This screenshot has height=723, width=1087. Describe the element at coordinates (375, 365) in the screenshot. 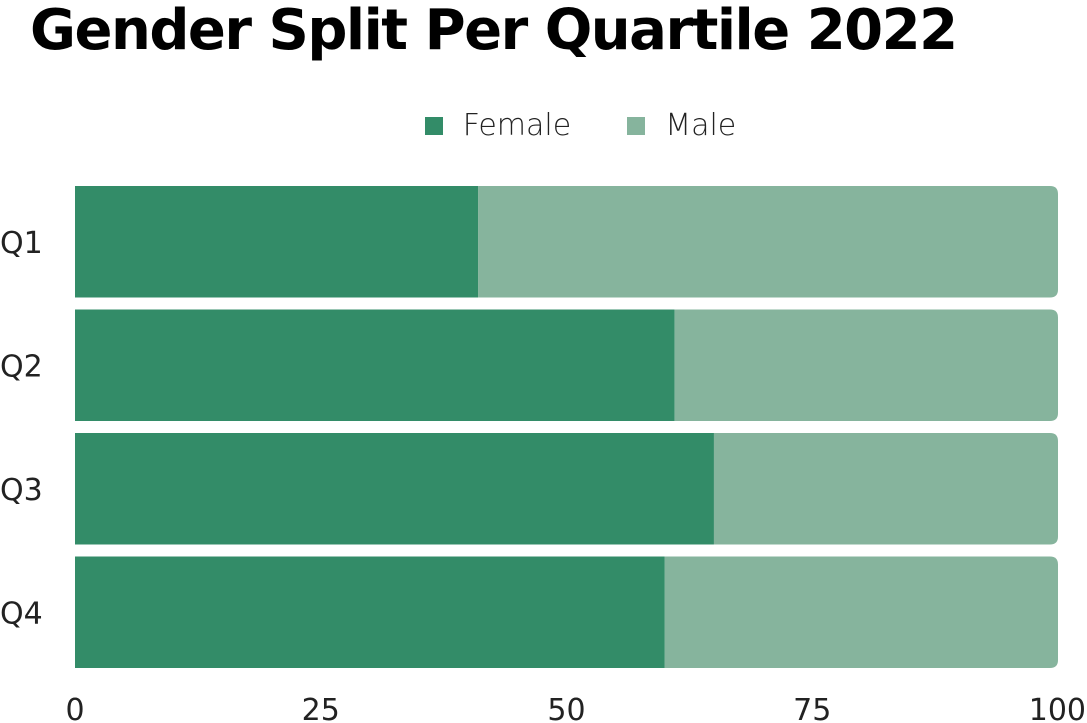

I see `bar-q2-female` at that location.